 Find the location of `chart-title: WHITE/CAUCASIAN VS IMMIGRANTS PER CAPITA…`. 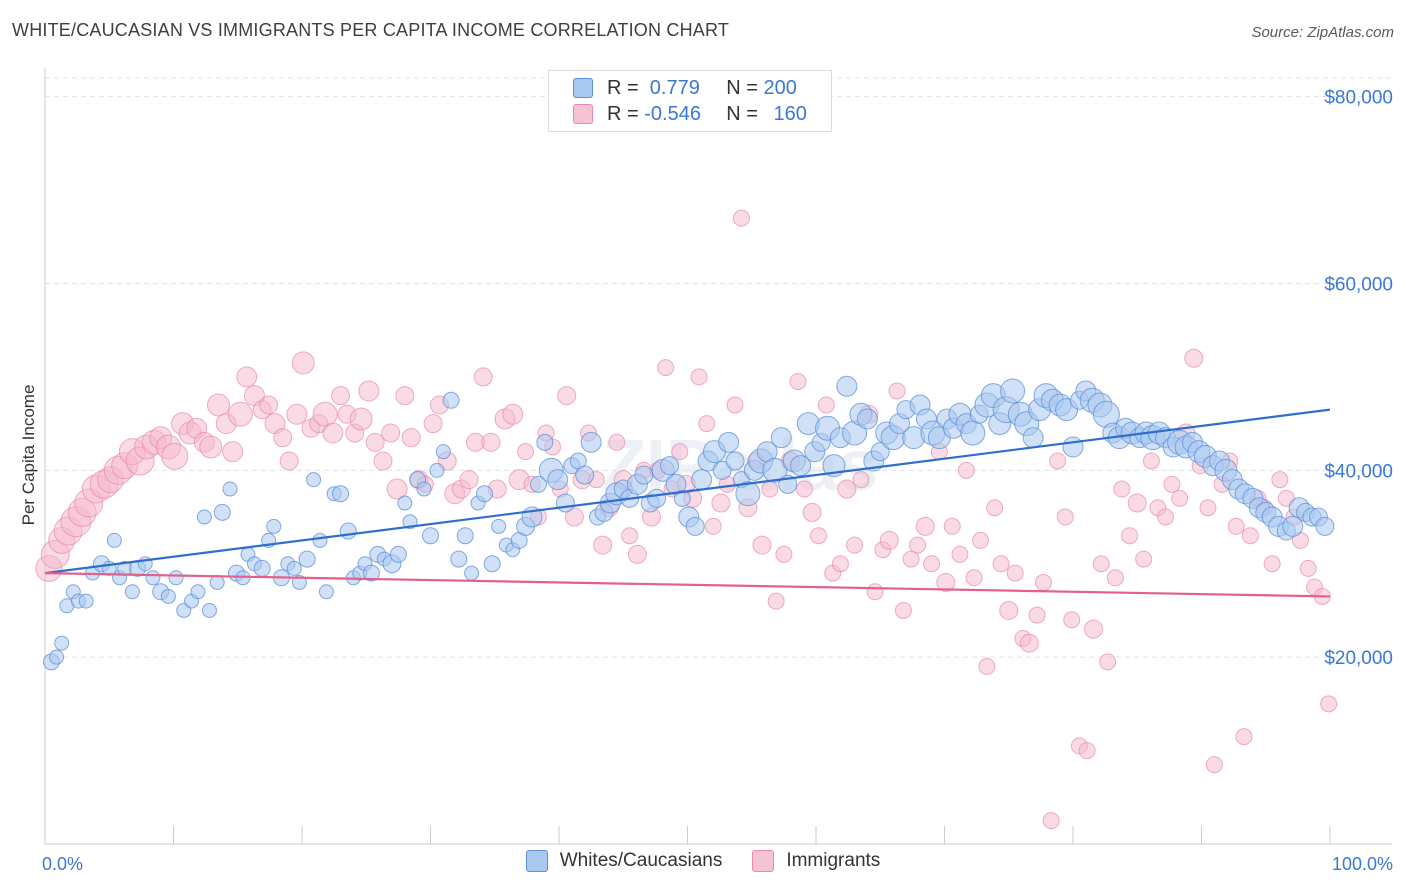

chart-title: WHITE/CAUCASIAN VS IMMIGRANTS PER CAPITA… is located at coordinates (371, 30).